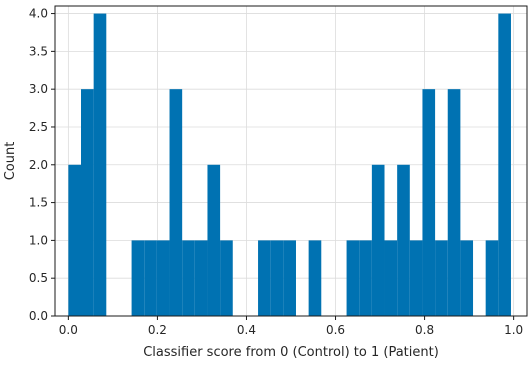  What do you see at coordinates (68, 330) in the screenshot?
I see `x-tick-label: 0.0` at bounding box center [68, 330].